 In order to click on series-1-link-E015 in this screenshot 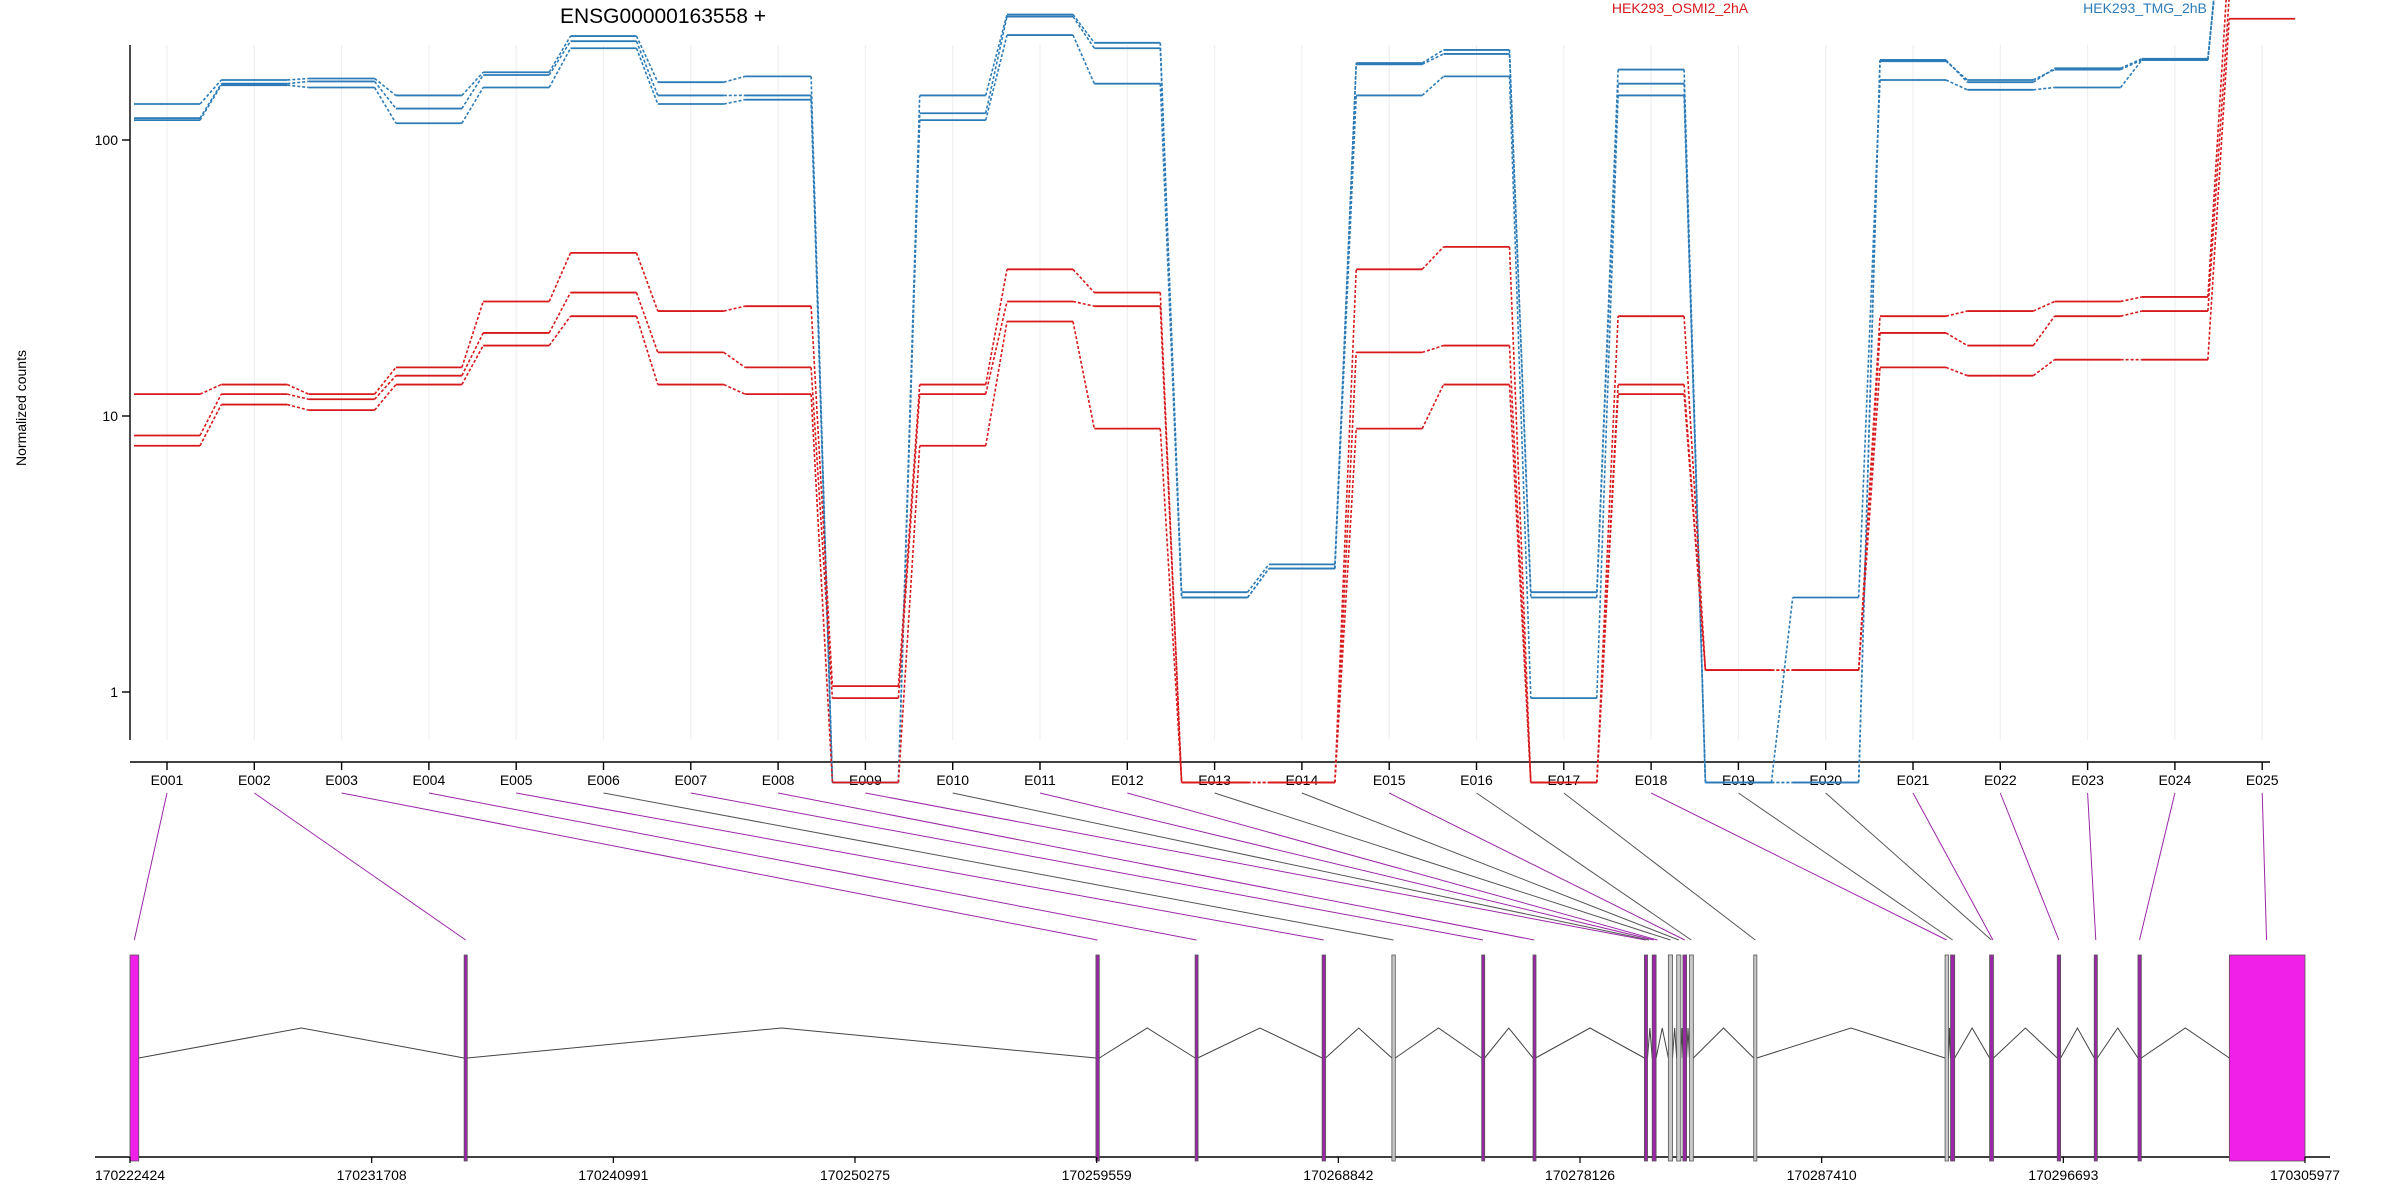, I will do `click(1432, 56)`.